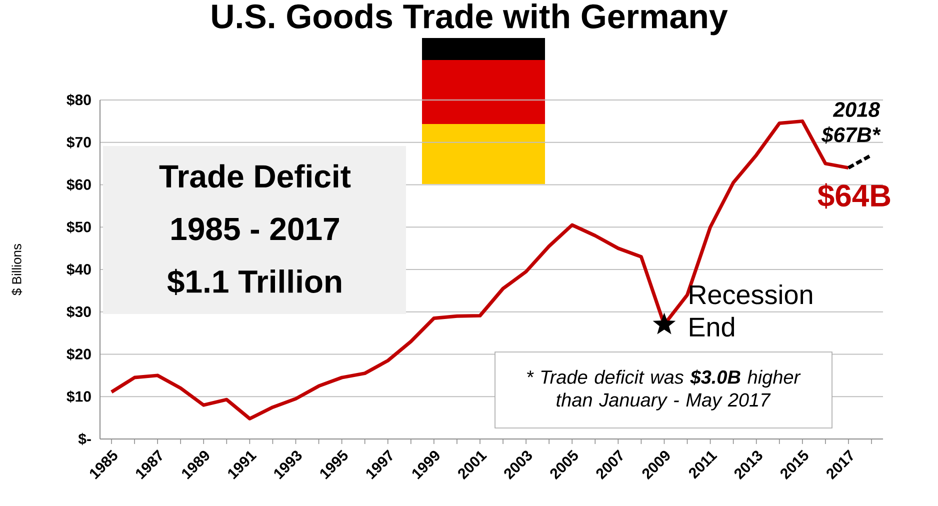  I want to click on y-tick-label: $50, so click(78, 227).